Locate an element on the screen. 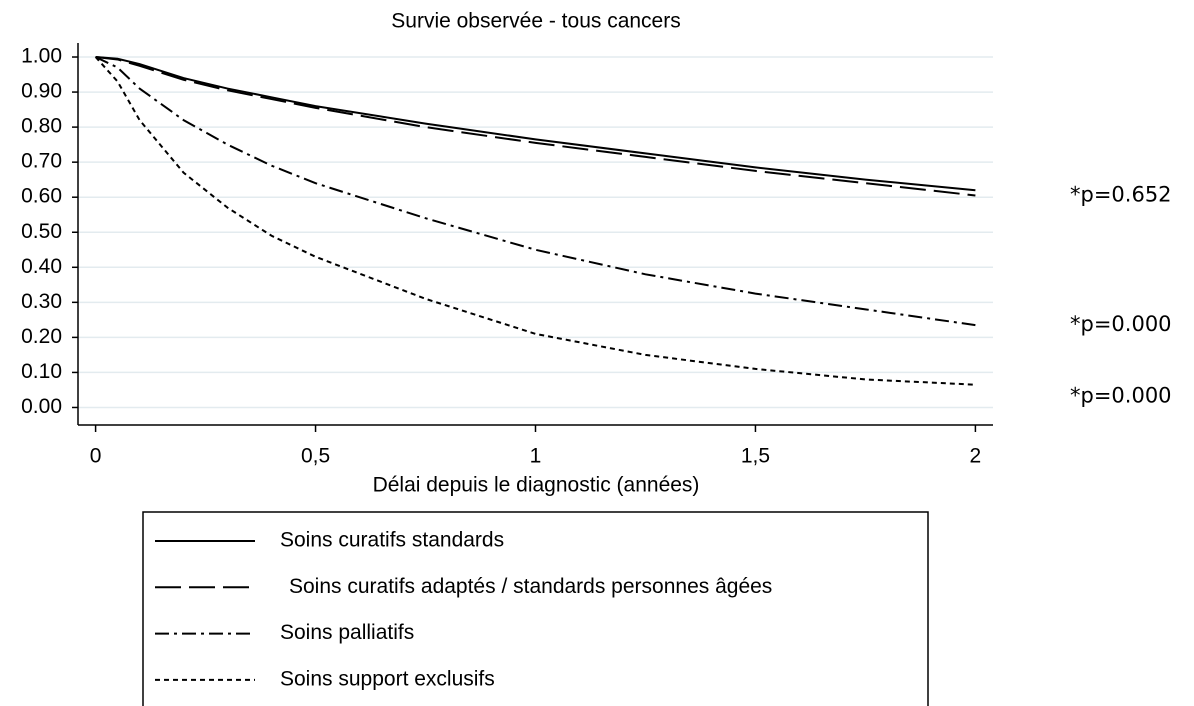  y-tick-label: 1.00 is located at coordinates (41, 56).